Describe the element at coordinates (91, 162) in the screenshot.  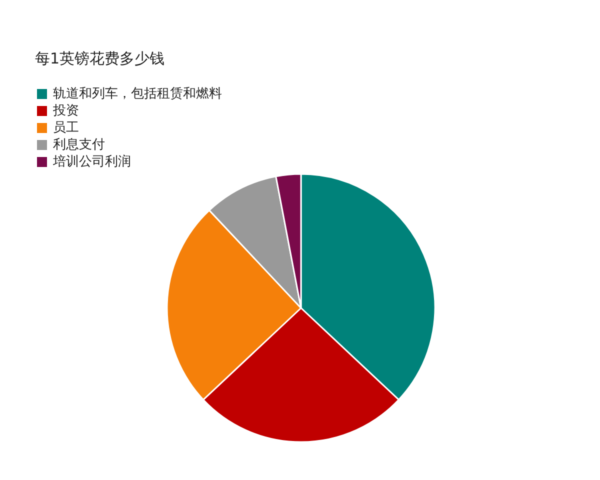
I see `legend-label: 培训公司利润` at that location.